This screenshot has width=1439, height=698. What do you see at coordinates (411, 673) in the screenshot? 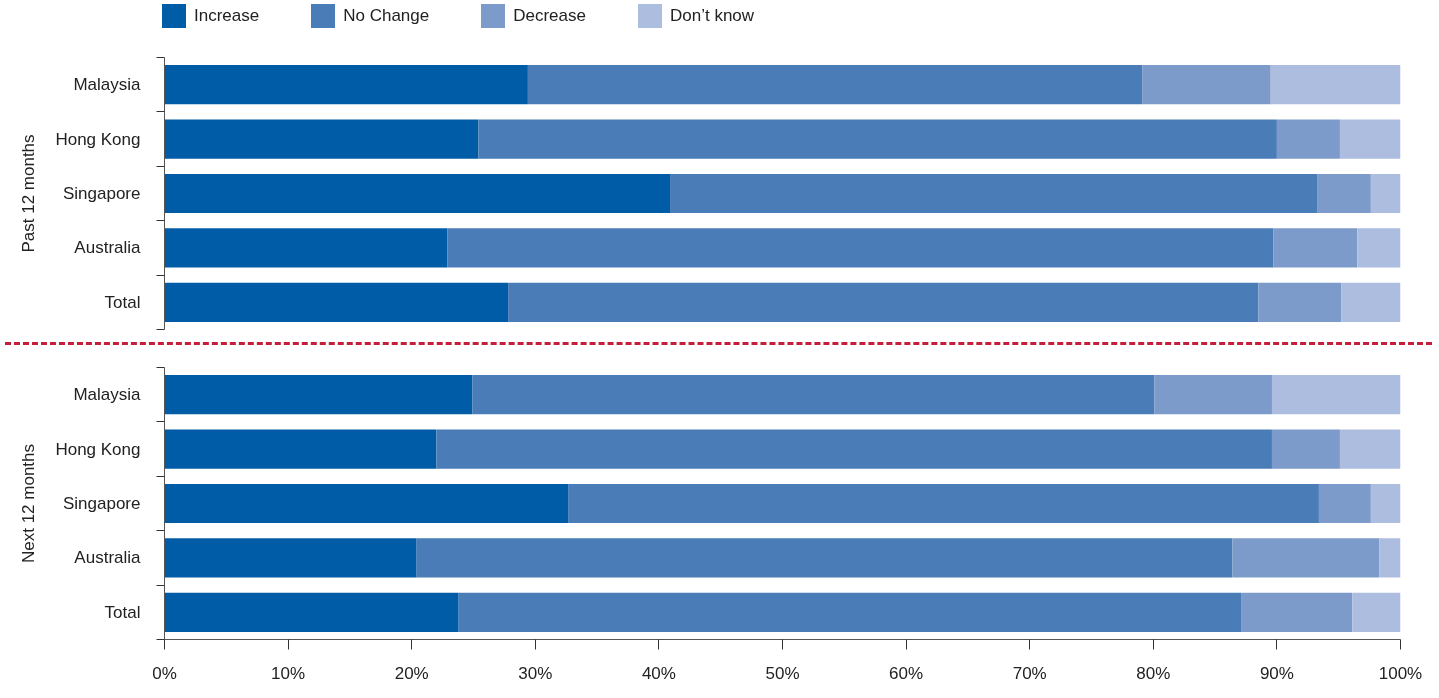
I see `x-tick-label: 20%` at bounding box center [411, 673].